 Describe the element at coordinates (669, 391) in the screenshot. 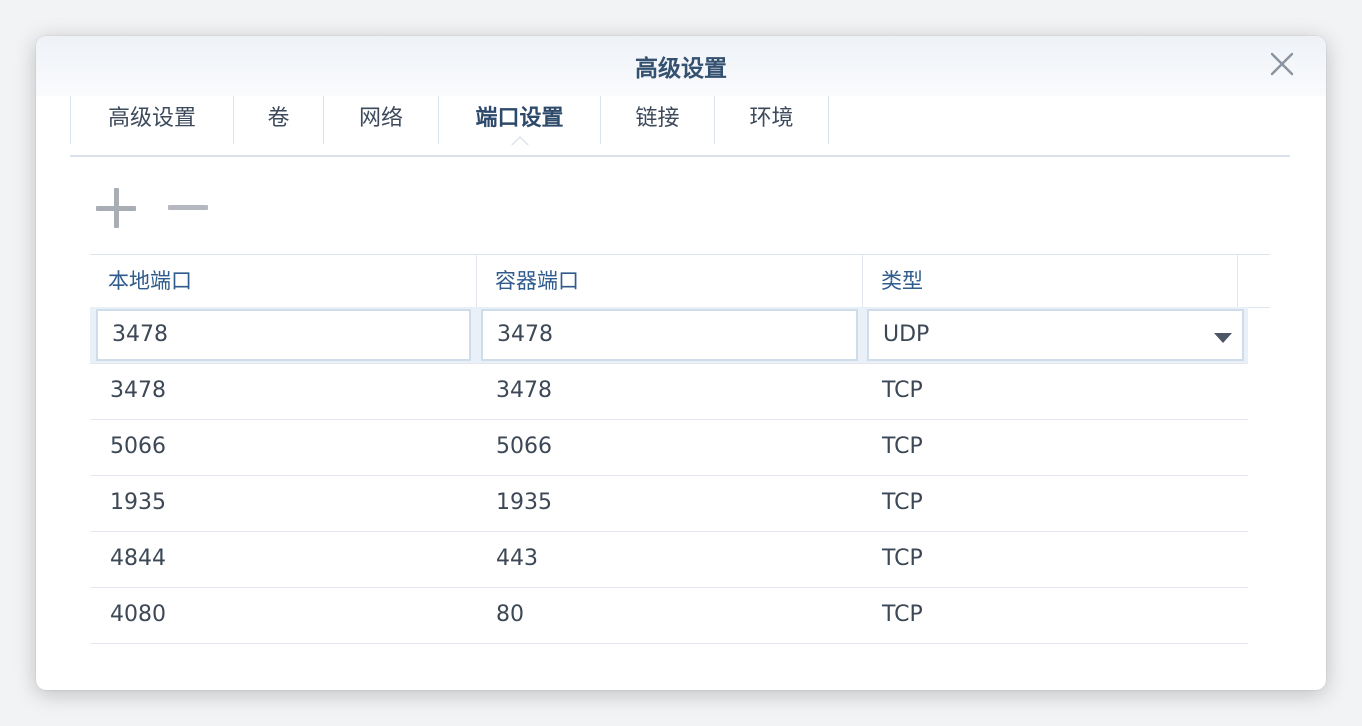

I see `table-row: 3478 3478 TCP` at that location.